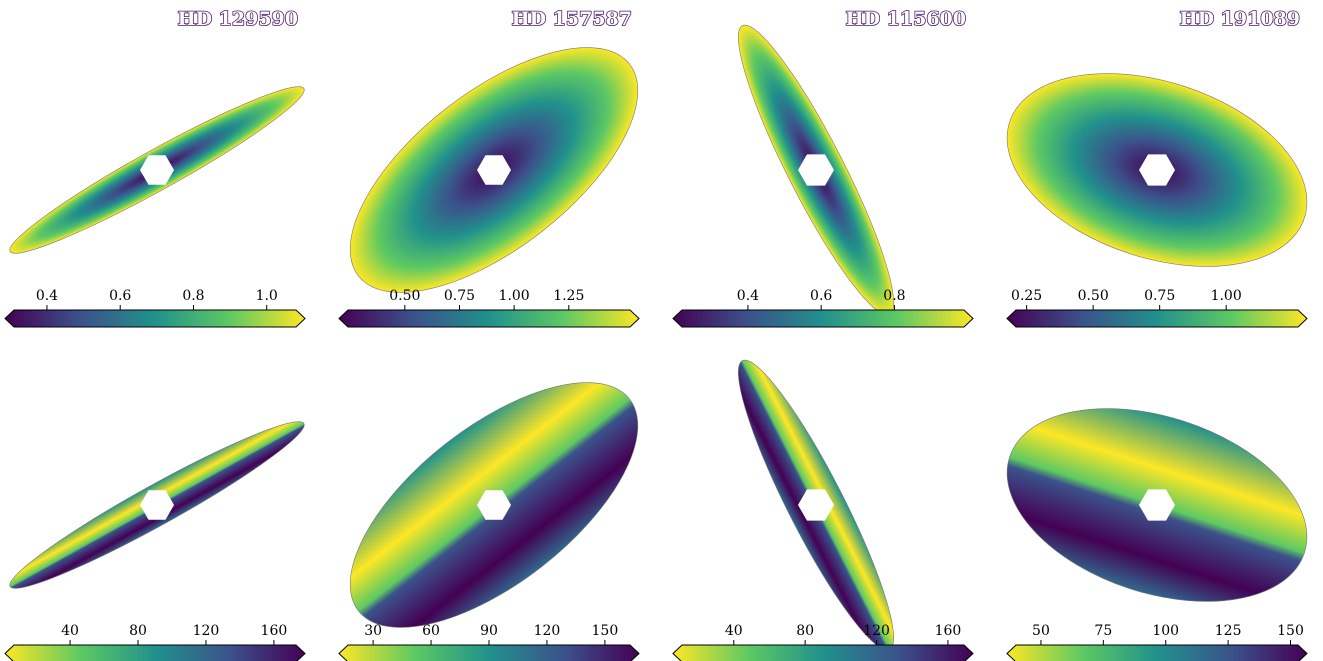  I want to click on tick-label: 100, so click(1165, 631).